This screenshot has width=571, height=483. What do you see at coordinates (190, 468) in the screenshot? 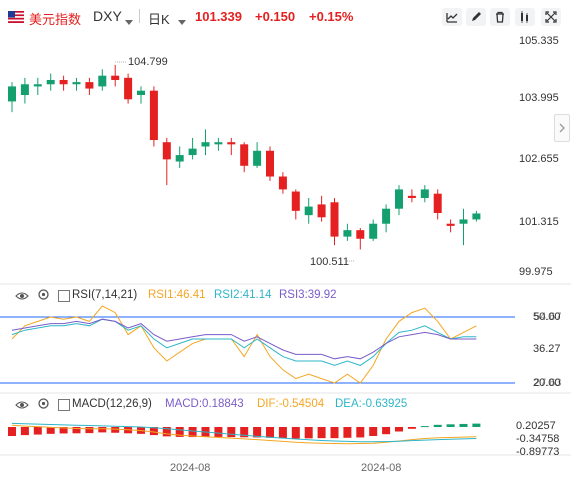
I see `x-axis-label: 2024-08` at bounding box center [190, 468].